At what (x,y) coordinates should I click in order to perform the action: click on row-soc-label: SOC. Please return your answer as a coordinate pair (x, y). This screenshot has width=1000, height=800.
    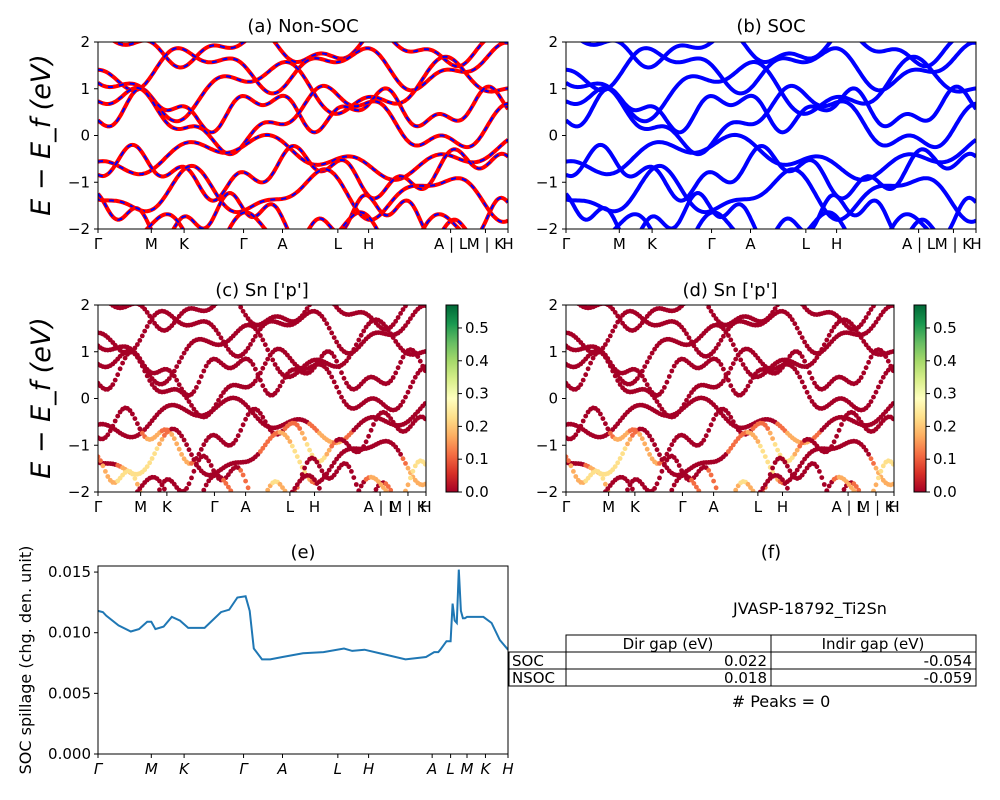
    Looking at the image, I should click on (528, 661).